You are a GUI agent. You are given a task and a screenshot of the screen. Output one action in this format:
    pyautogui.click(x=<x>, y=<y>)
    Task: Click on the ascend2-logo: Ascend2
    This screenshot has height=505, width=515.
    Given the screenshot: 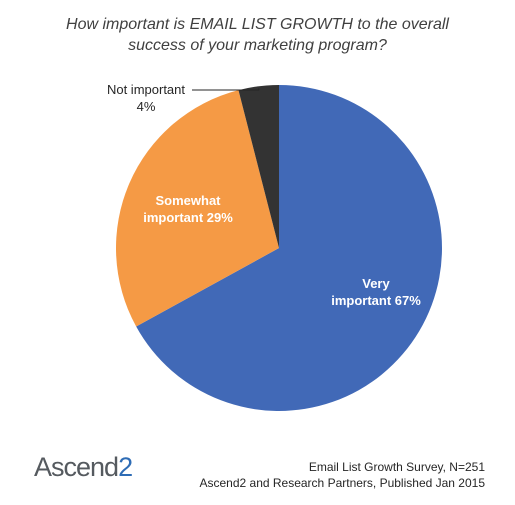 What is the action you would take?
    pyautogui.click(x=83, y=467)
    